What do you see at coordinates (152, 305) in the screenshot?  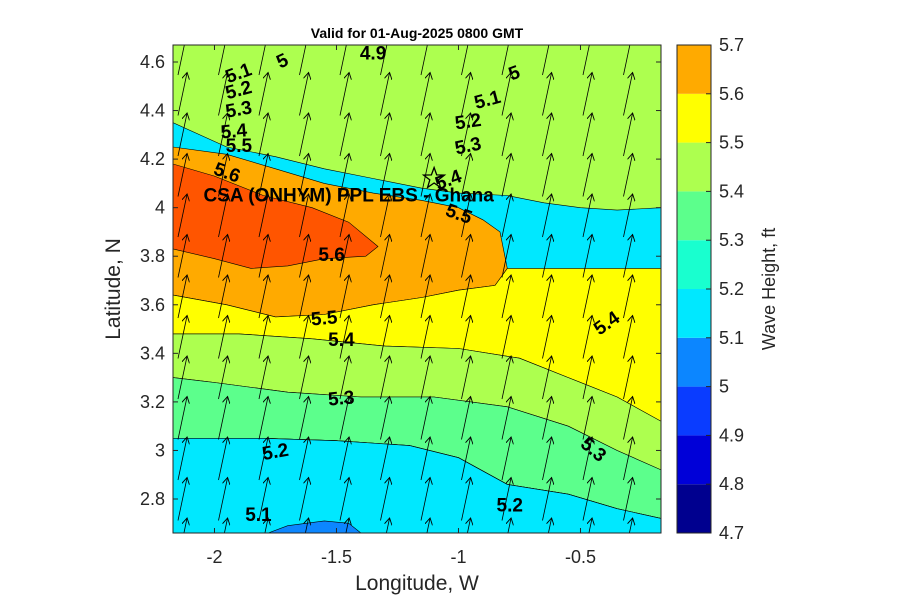 I see `y-tick-label: 3.6` at bounding box center [152, 305].